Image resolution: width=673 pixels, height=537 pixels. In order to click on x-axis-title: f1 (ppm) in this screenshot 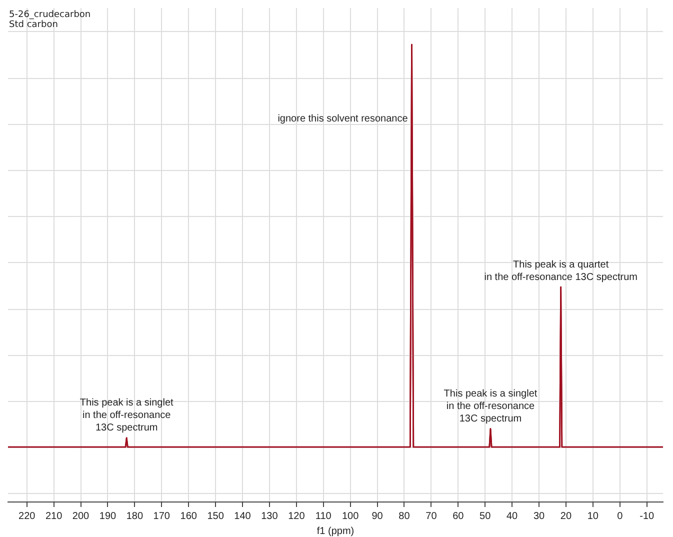, I will do `click(335, 531)`.